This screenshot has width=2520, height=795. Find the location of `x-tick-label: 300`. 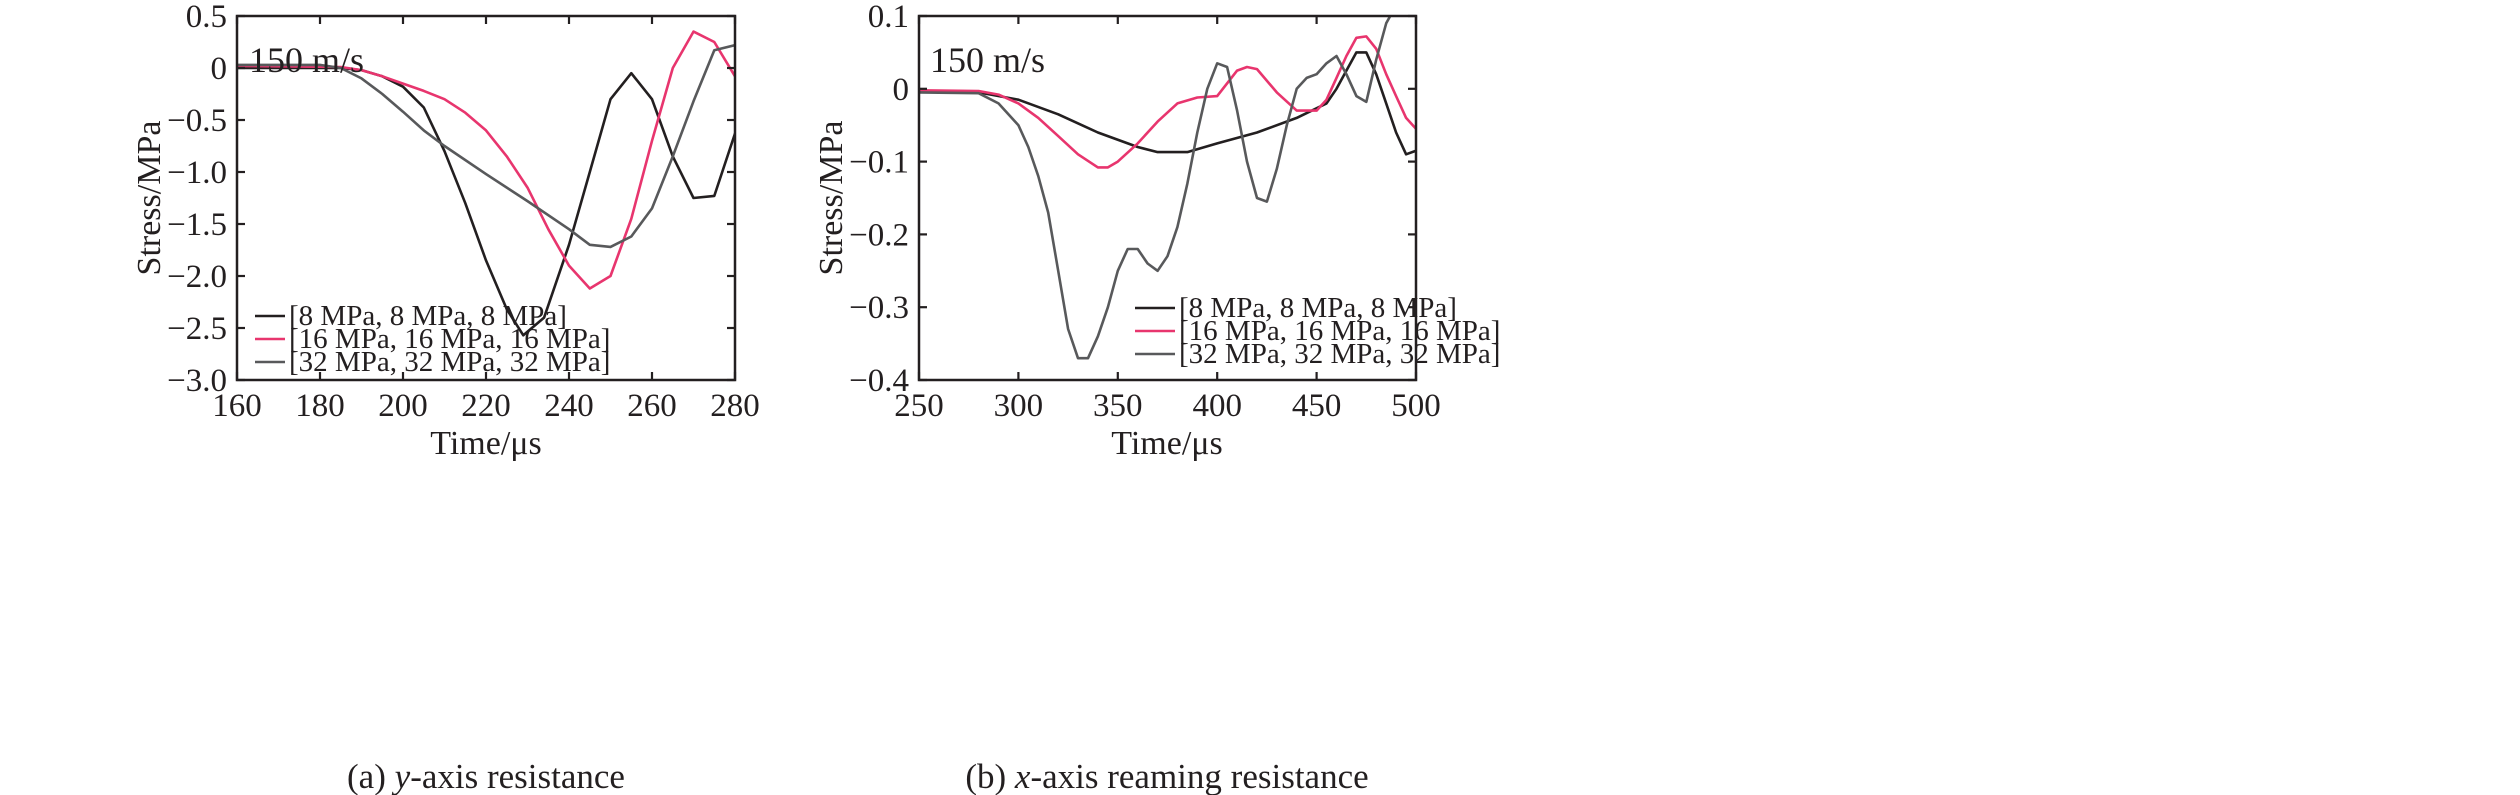

x-tick-label: 300 is located at coordinates (1019, 406).